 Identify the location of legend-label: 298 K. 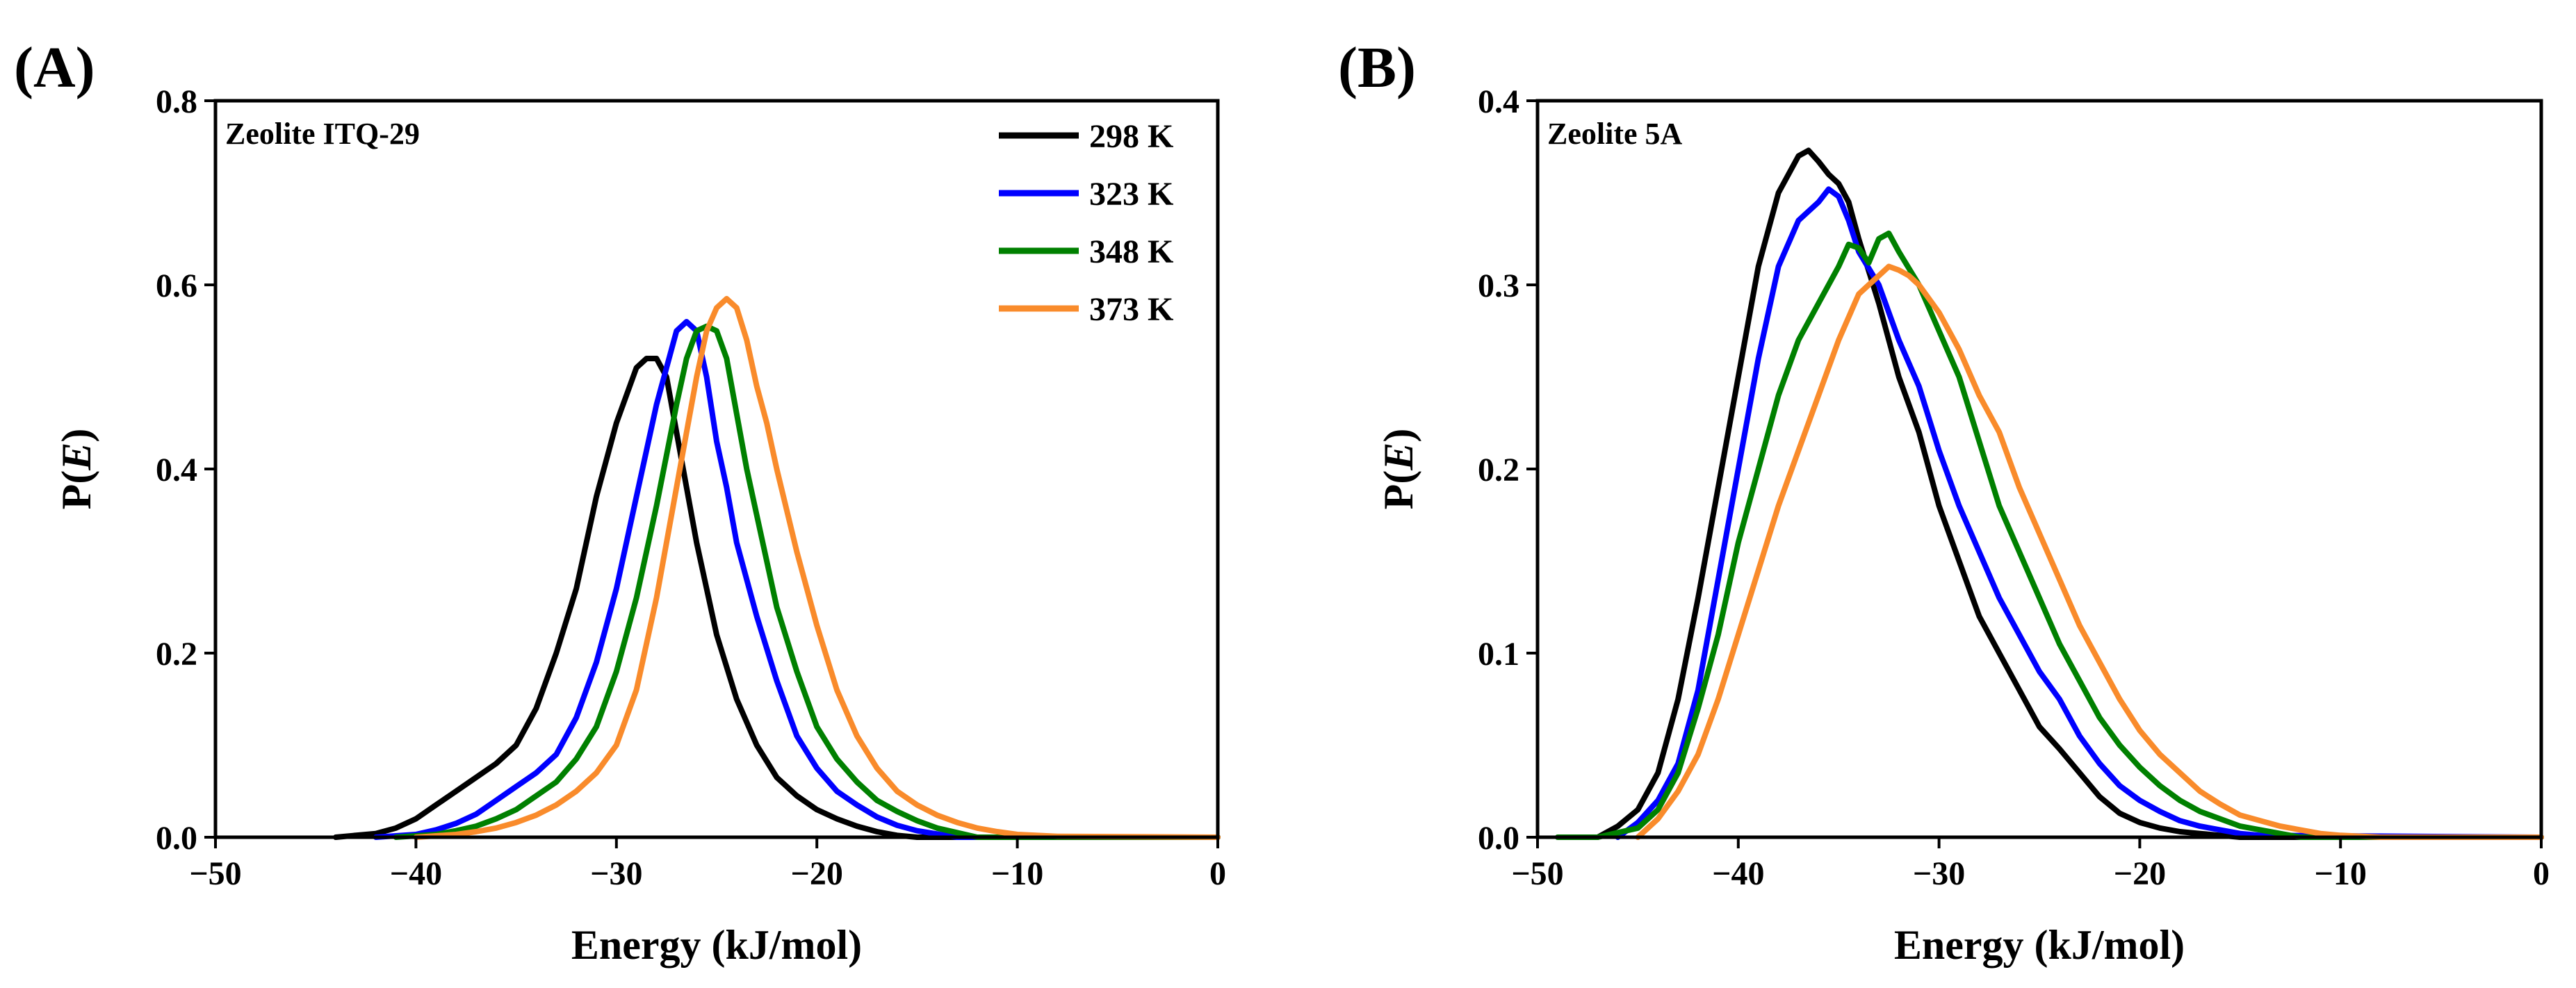
(1131, 136).